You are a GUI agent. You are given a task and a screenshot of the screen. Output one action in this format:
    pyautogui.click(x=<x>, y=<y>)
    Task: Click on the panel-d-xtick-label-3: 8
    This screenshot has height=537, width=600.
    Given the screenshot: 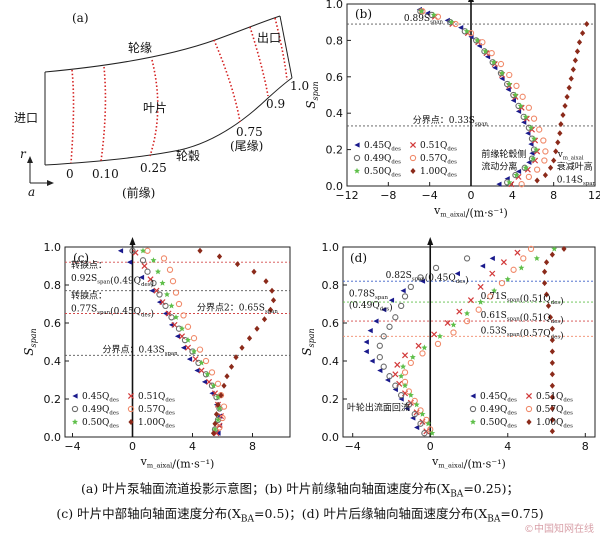 What is the action you would take?
    pyautogui.click(x=585, y=446)
    